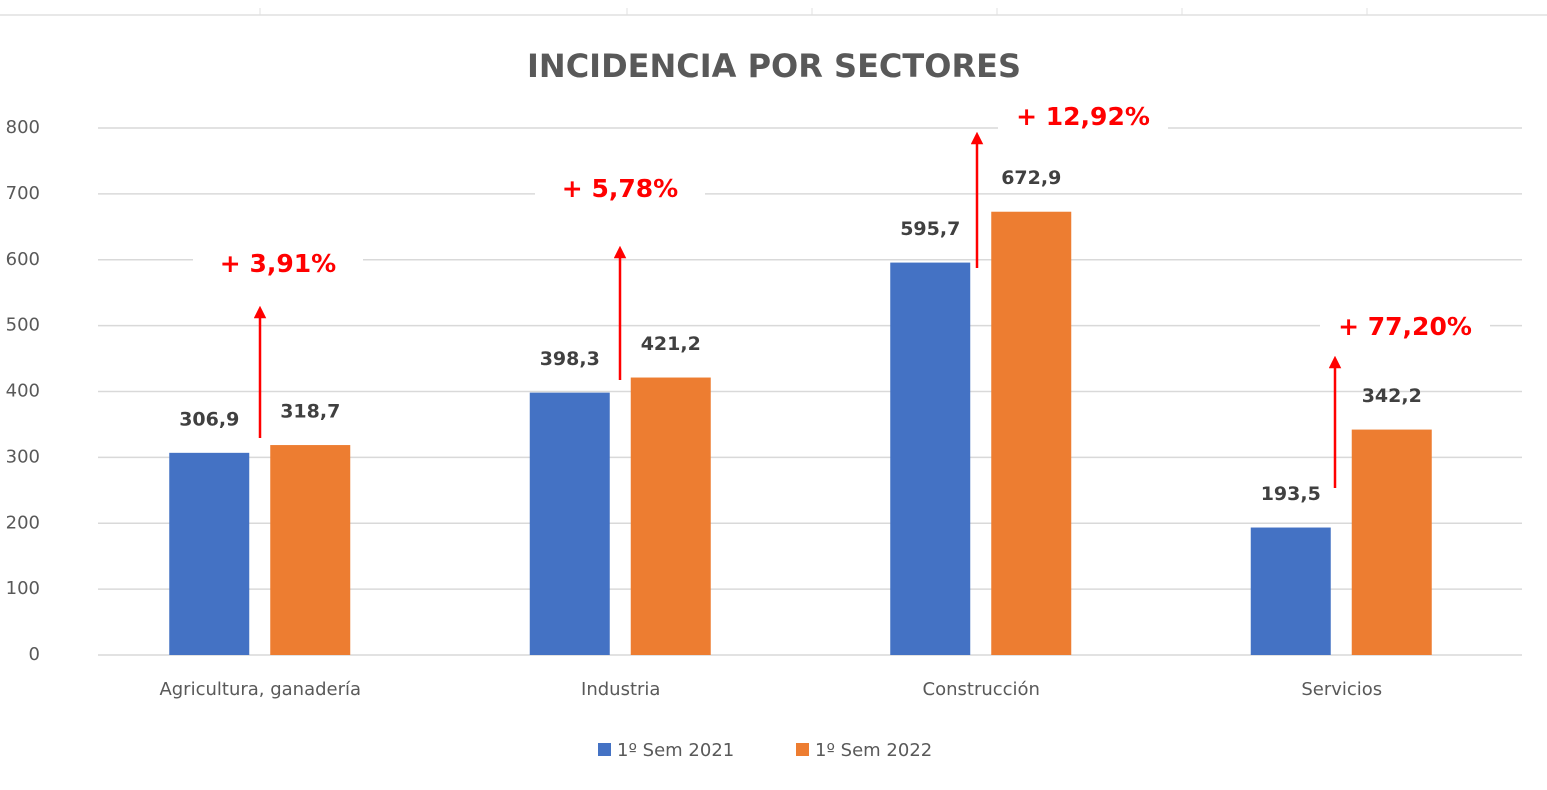 This screenshot has width=1547, height=790. Describe the element at coordinates (1341, 689) in the screenshot. I see `x-tick-label: Servicios` at that location.